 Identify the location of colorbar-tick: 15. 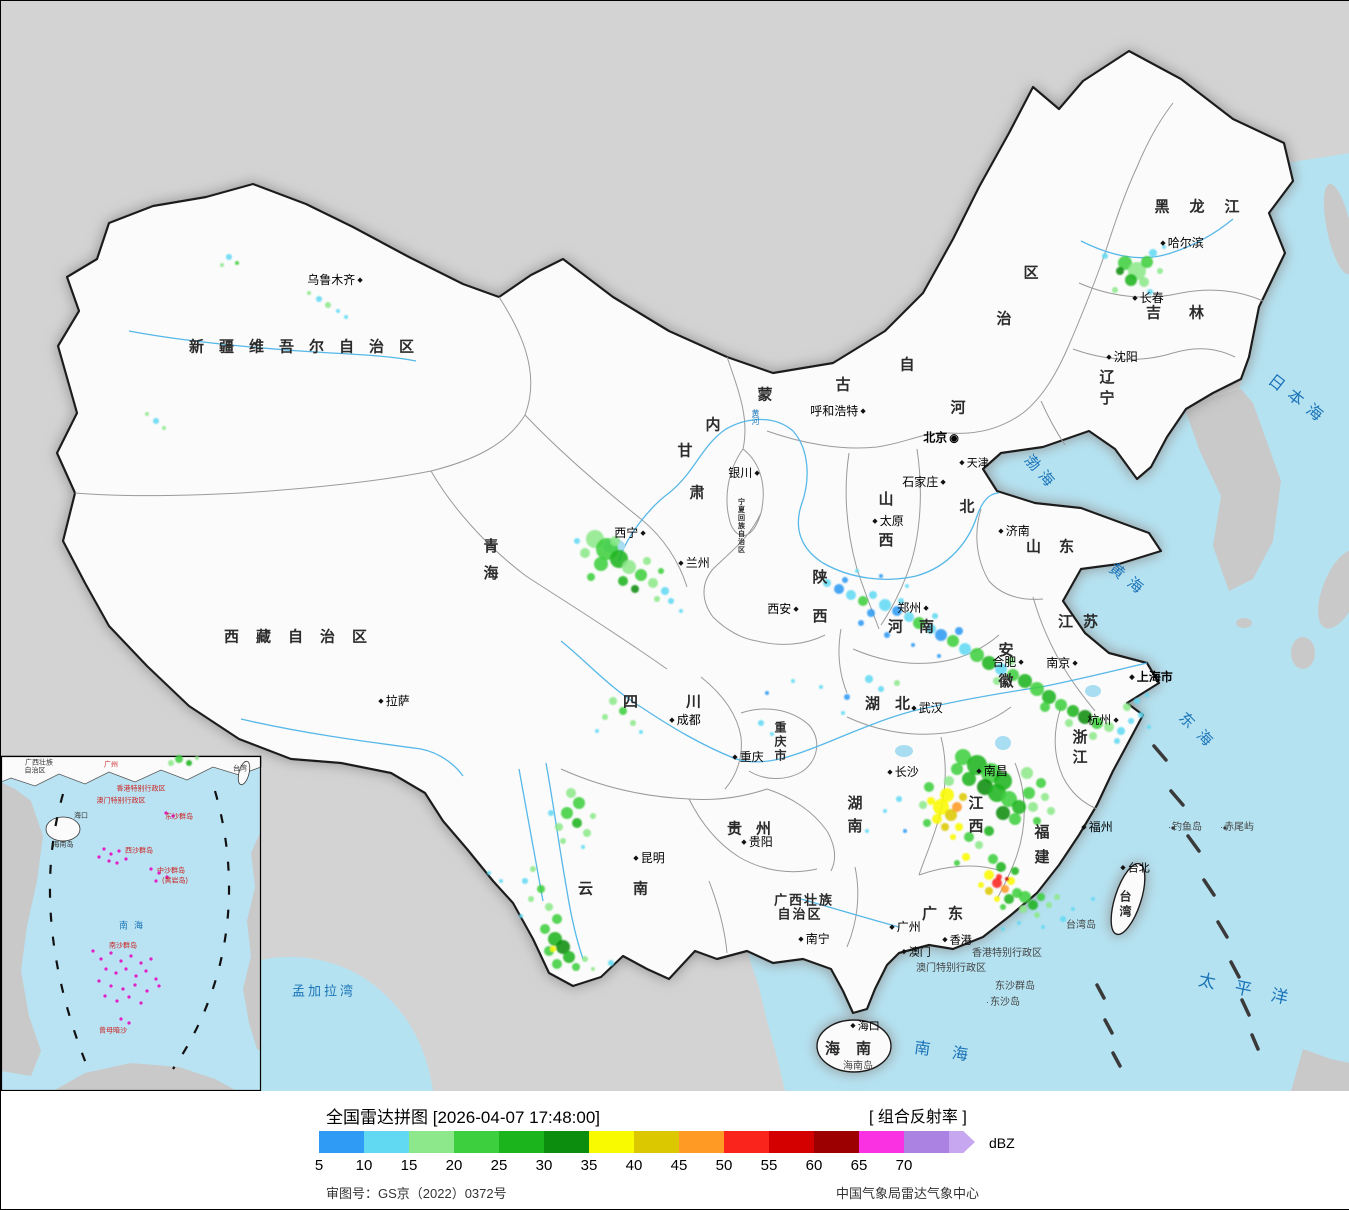
(409, 1165).